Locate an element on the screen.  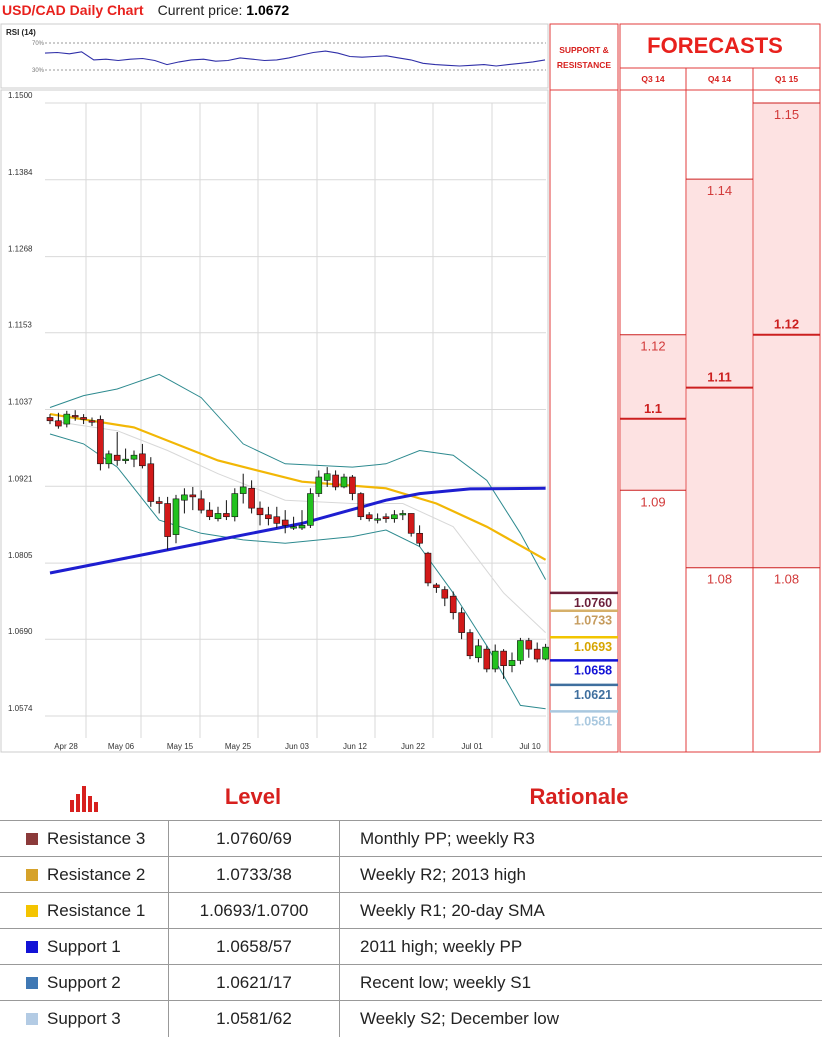
forecast-quarter-label: Q3 14 is located at coordinates (652, 79).